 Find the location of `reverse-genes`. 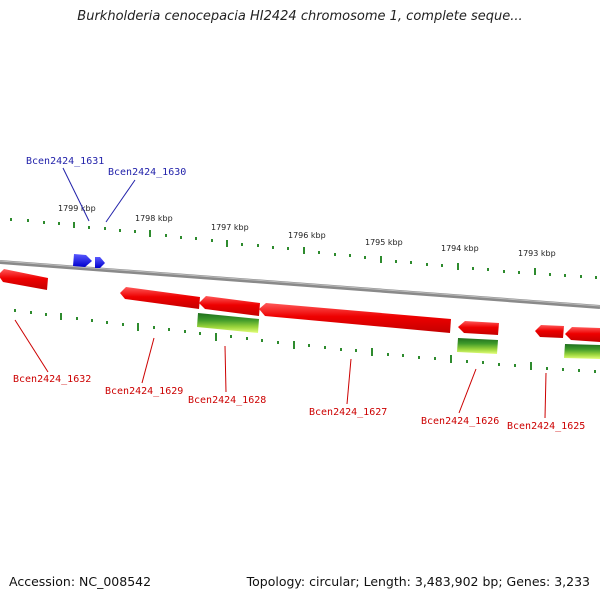

reverse-genes is located at coordinates (300, 305).